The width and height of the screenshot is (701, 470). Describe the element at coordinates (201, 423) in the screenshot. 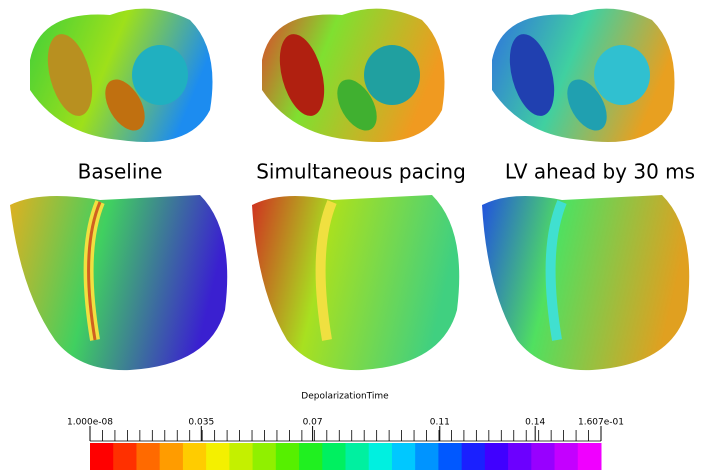

I see `tick-label: 0.035` at that location.